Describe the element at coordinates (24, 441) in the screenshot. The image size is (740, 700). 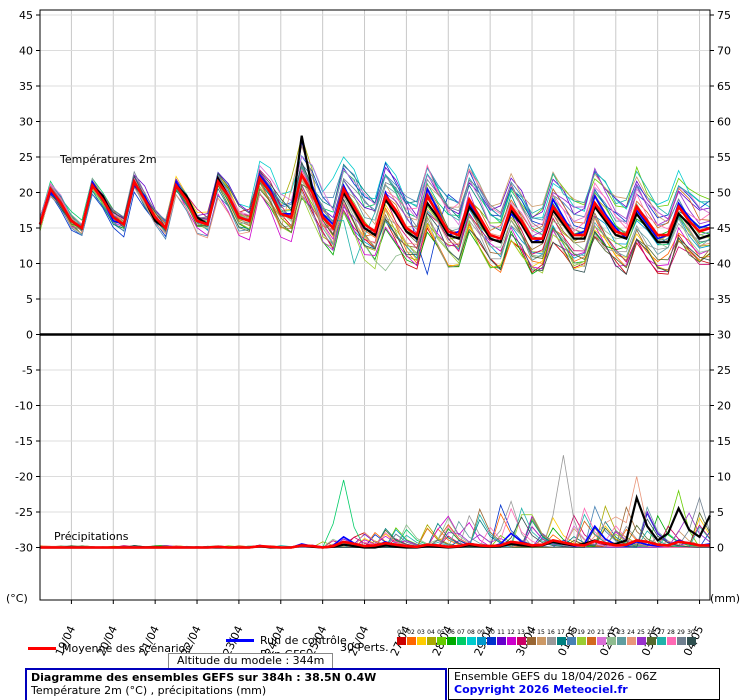
I see `svg-text: -15` at that location.